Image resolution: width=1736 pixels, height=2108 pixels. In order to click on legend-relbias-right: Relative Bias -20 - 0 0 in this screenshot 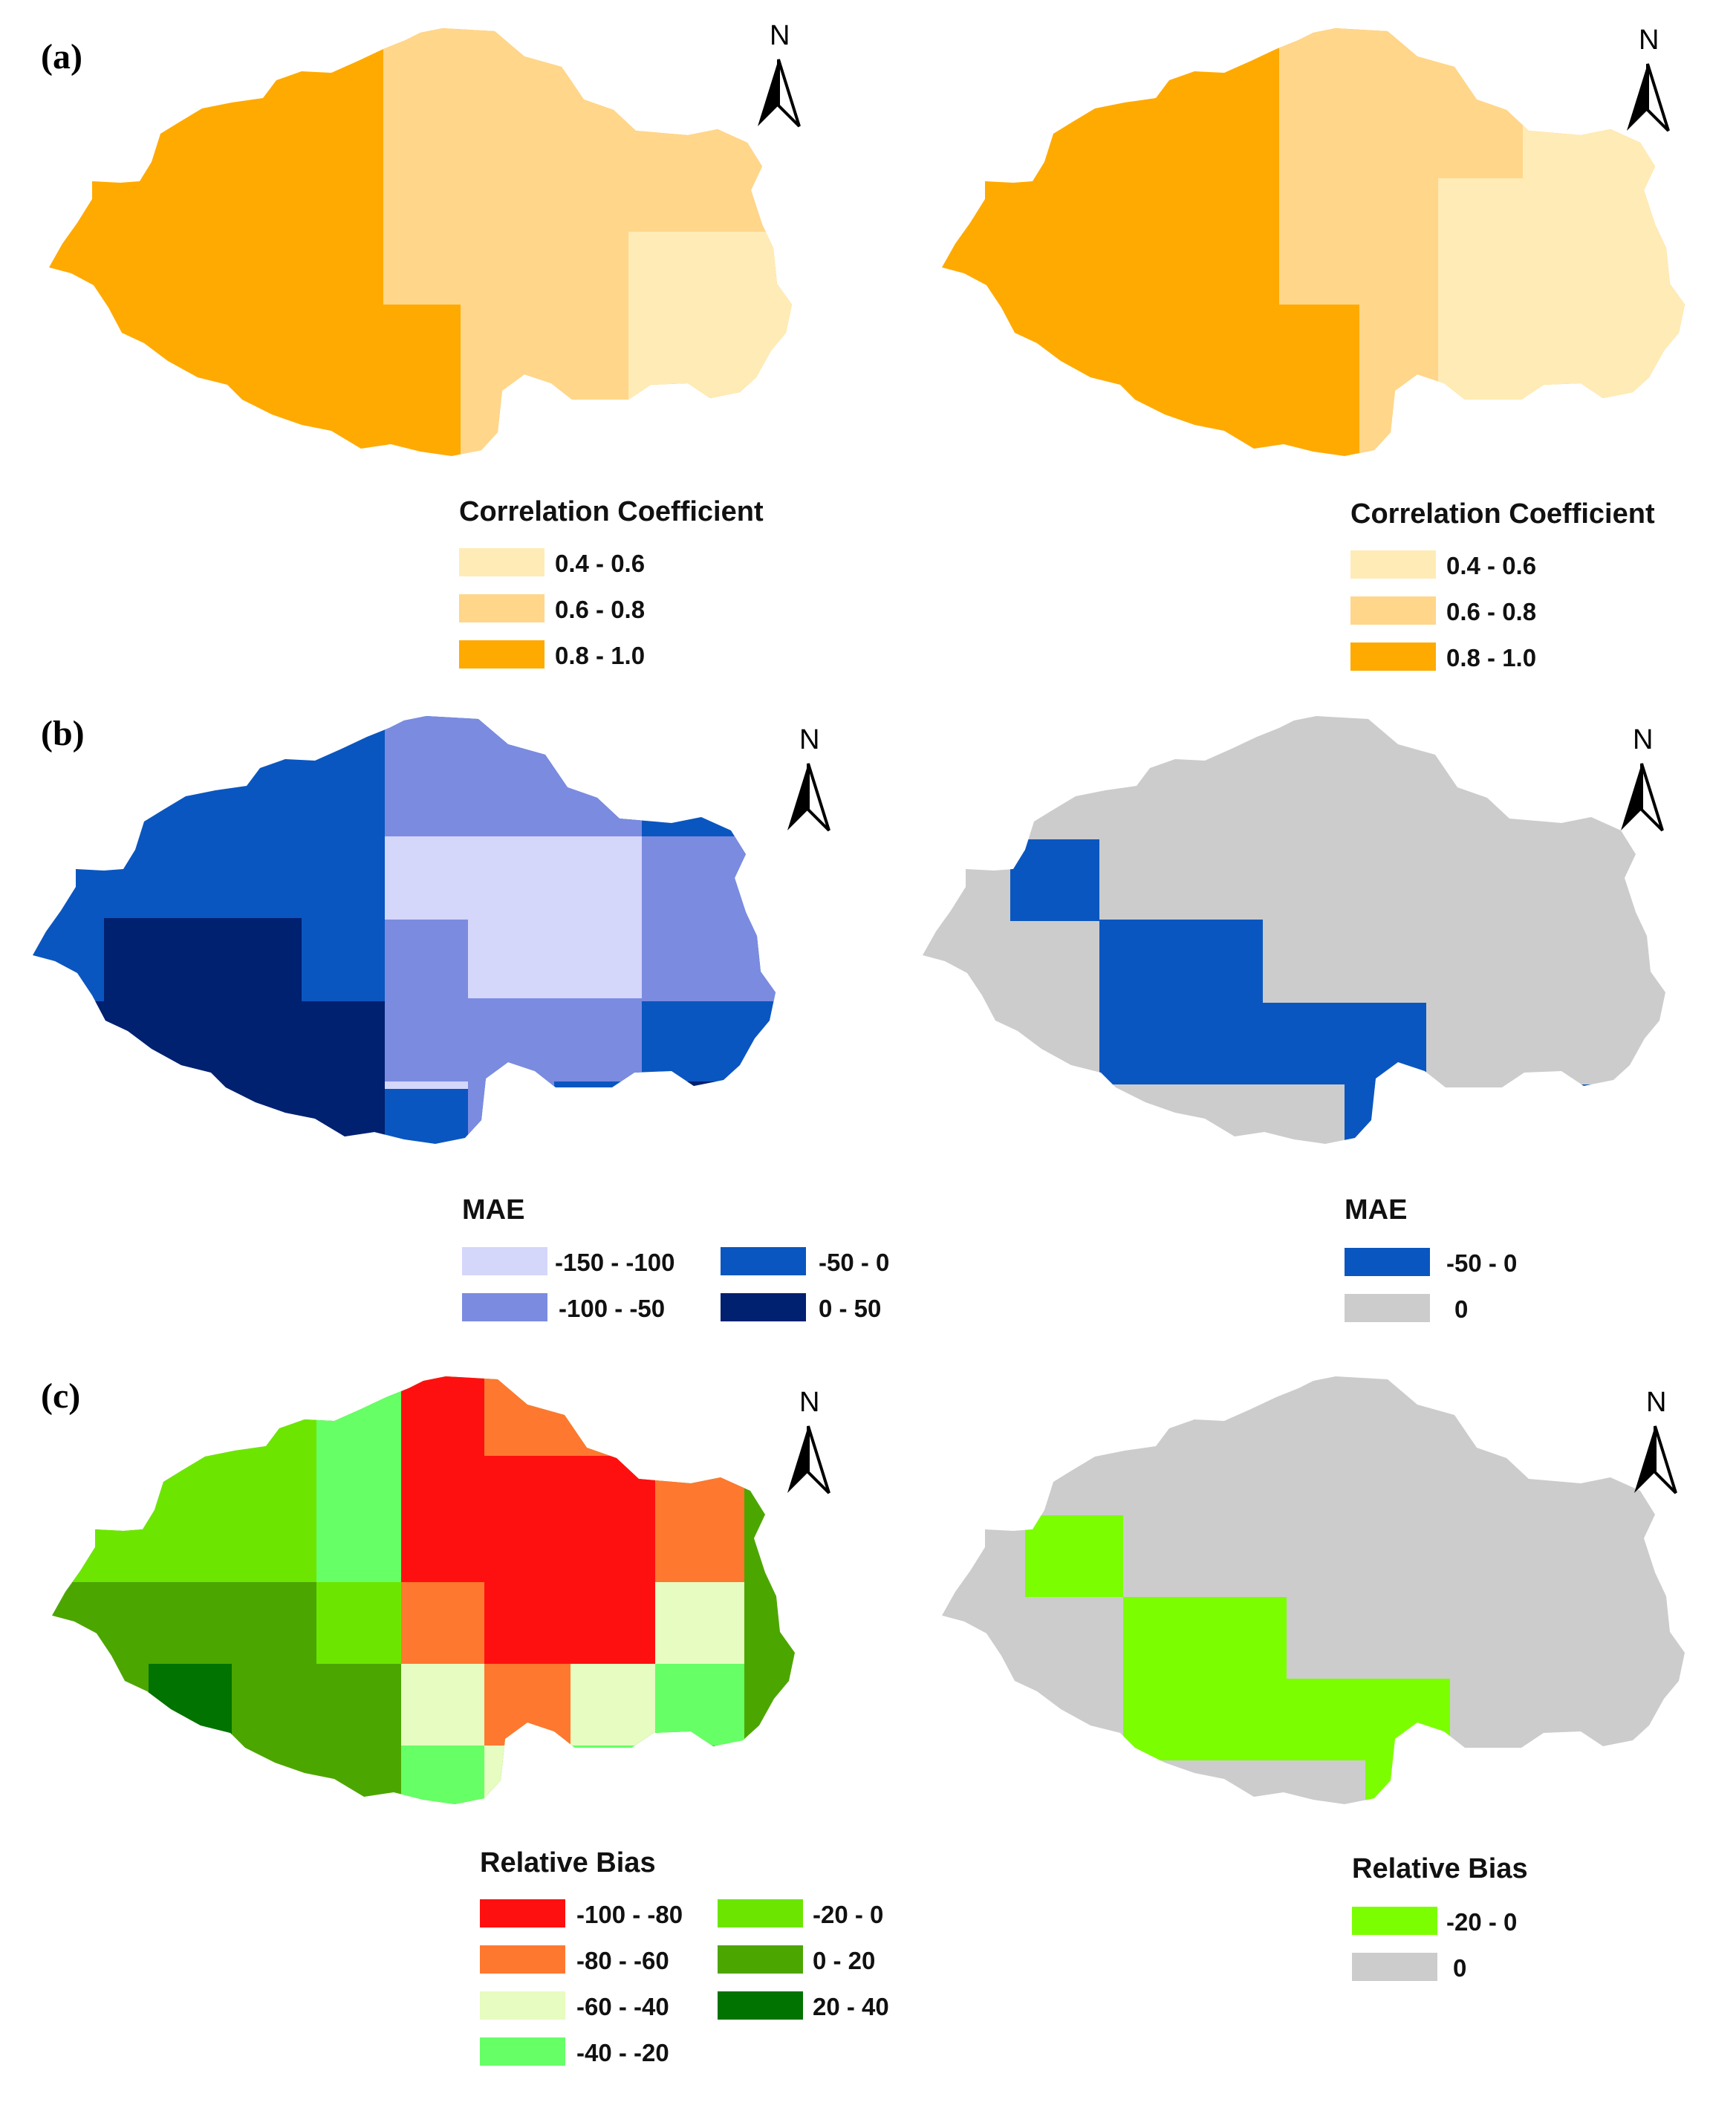, I will do `click(1467, 1919)`.